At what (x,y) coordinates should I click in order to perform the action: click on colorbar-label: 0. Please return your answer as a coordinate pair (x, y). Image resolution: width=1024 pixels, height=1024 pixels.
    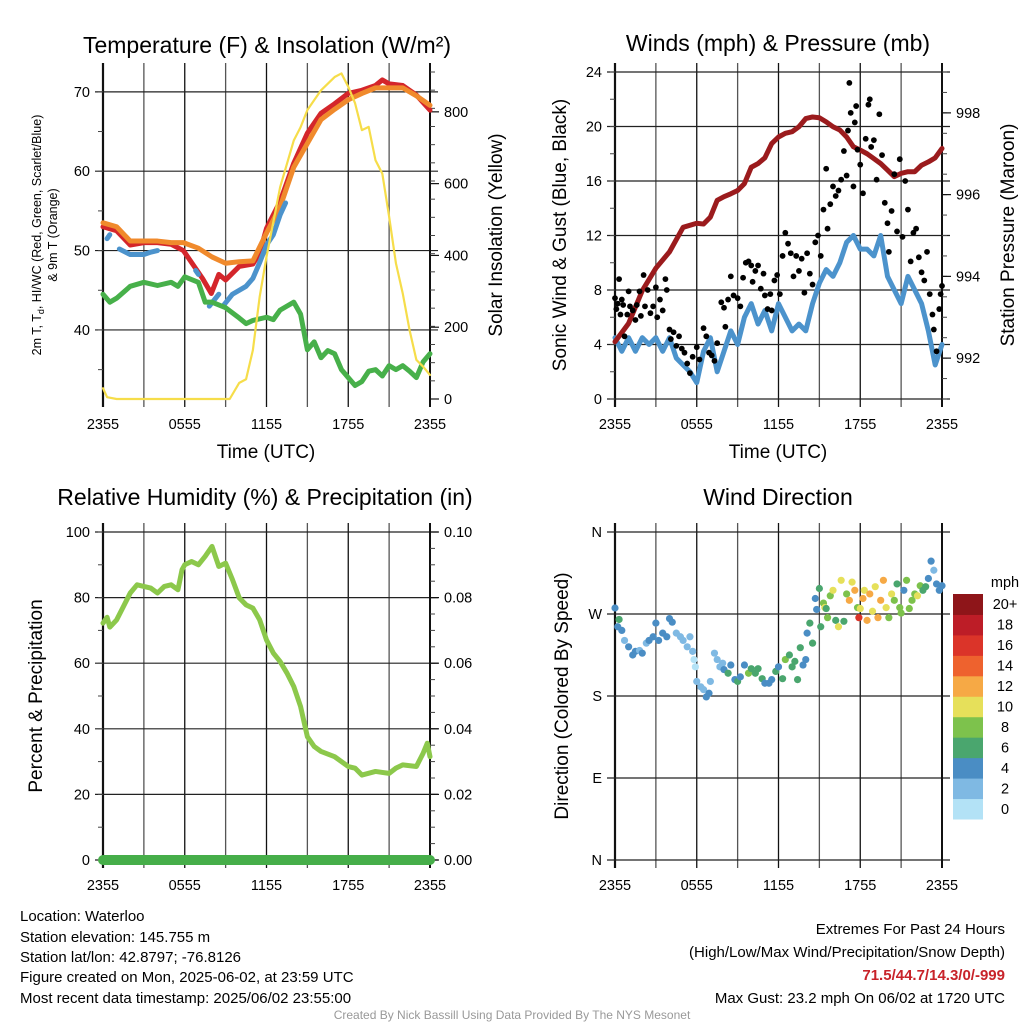
    Looking at the image, I should click on (1005, 810).